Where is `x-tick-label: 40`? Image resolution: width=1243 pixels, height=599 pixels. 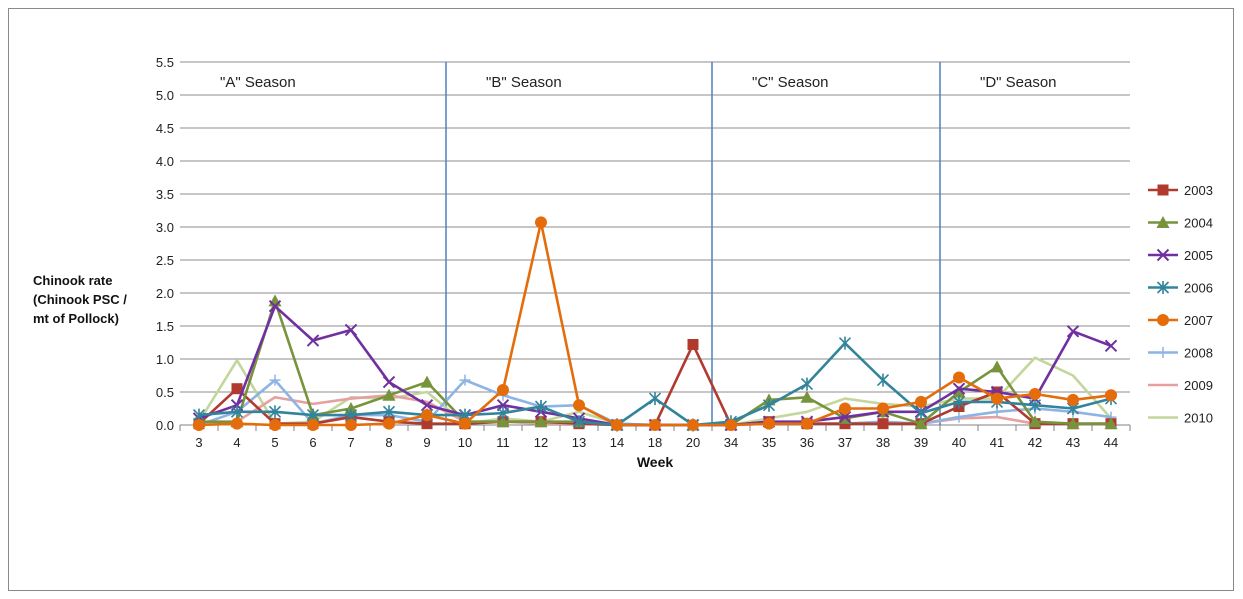 x-tick-label: 40 is located at coordinates (959, 442).